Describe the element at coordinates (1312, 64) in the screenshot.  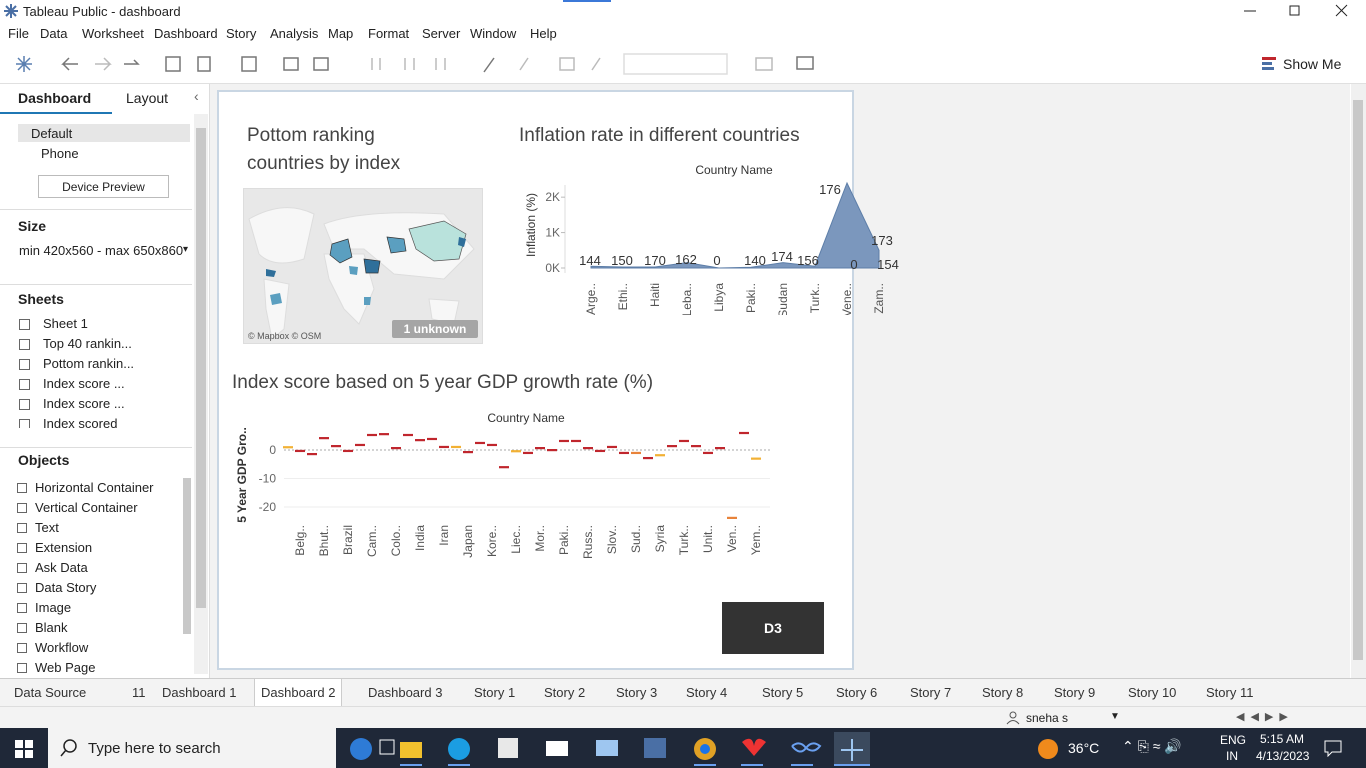
I see `show-me: Show Me` at that location.